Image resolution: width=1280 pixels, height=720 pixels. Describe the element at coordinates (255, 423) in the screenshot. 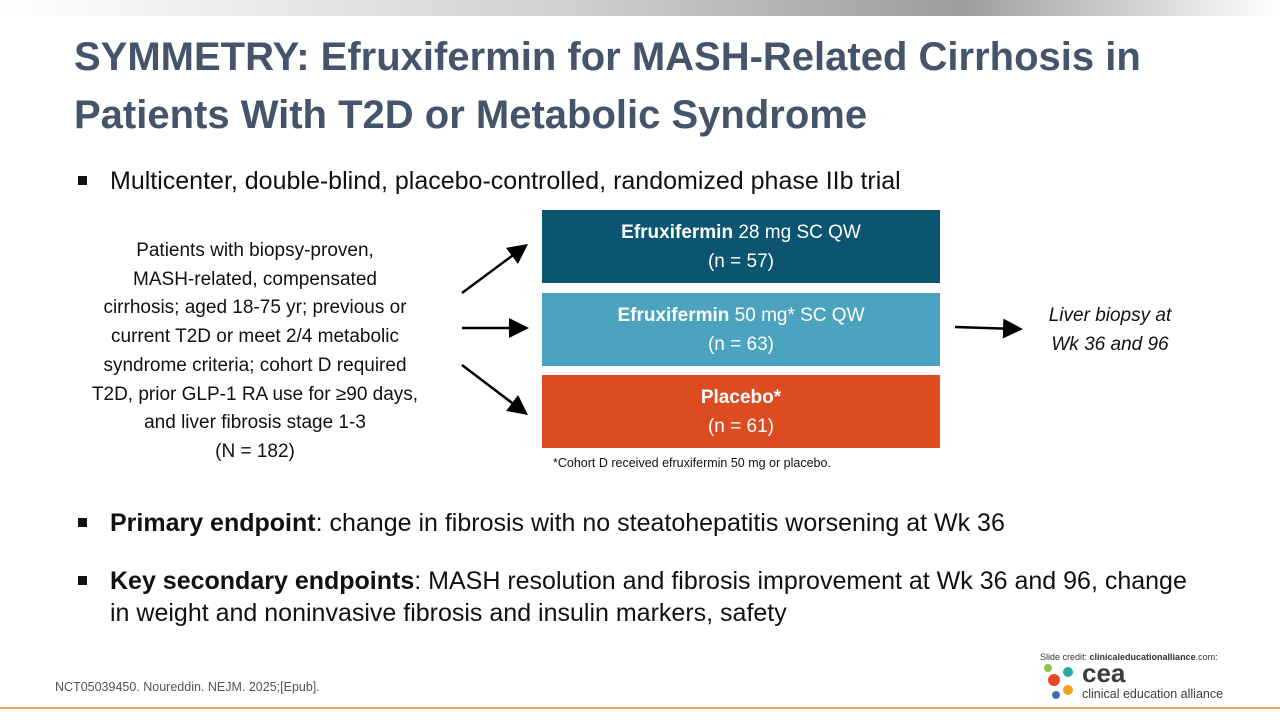

I see `population-line: and liver fibrosis stage 1-3` at that location.